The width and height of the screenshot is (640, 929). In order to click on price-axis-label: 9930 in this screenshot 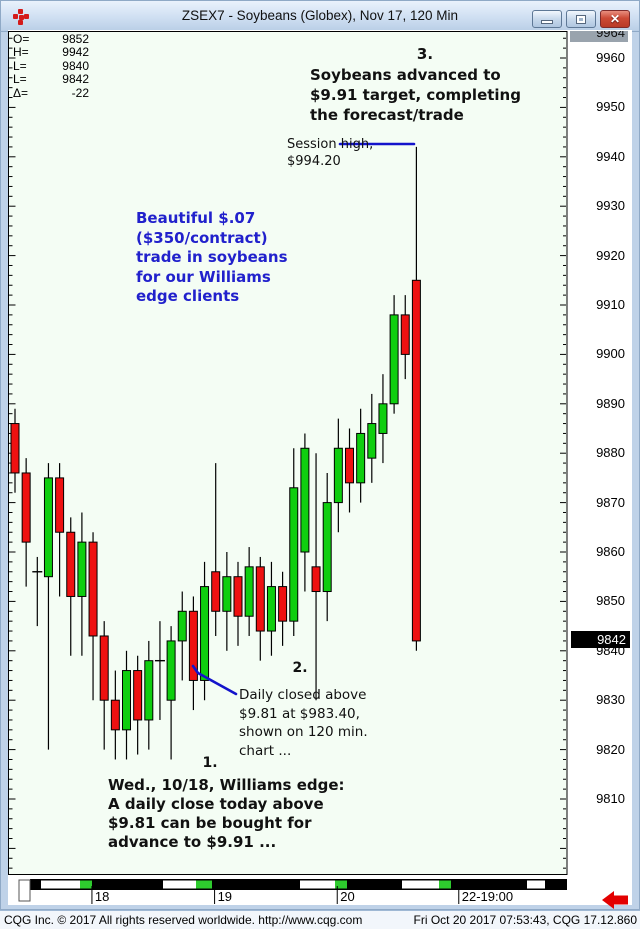, I will do `click(610, 206)`.